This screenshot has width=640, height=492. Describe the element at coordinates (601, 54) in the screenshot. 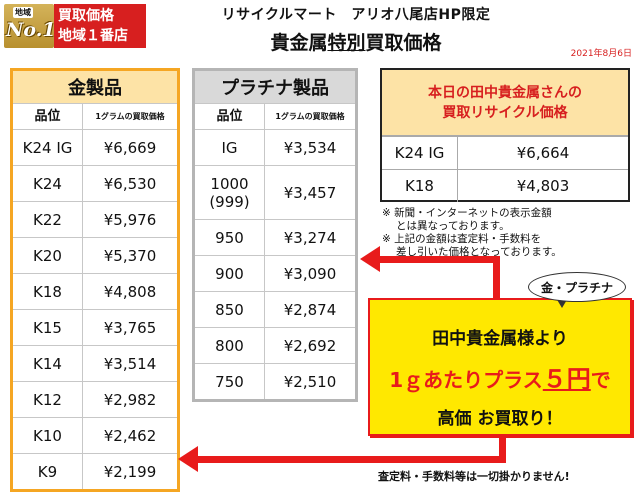

I see `price-date: 2021年8月6日` at that location.